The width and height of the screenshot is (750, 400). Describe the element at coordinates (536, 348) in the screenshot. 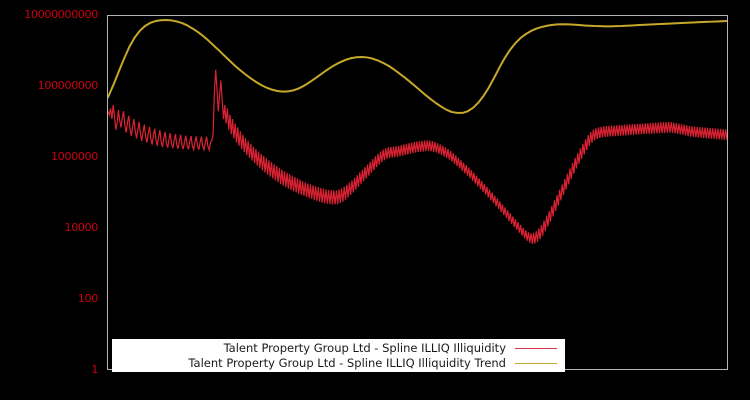

I see `legend-swatch-illiquidity` at that location.